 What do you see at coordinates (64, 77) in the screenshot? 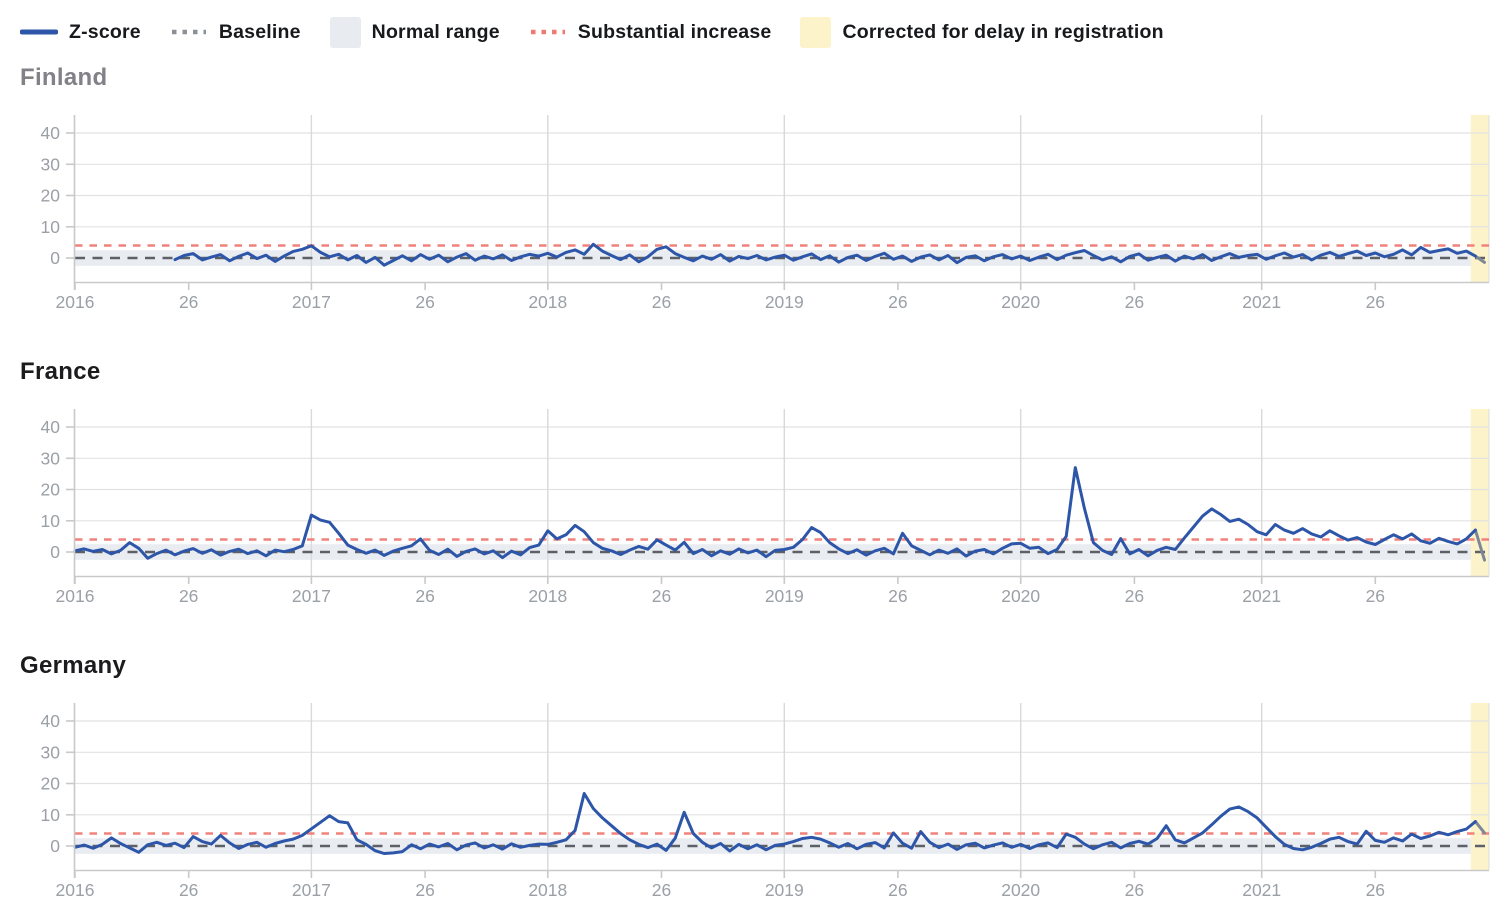
I see `chart-title-finland: Finland` at bounding box center [64, 77].